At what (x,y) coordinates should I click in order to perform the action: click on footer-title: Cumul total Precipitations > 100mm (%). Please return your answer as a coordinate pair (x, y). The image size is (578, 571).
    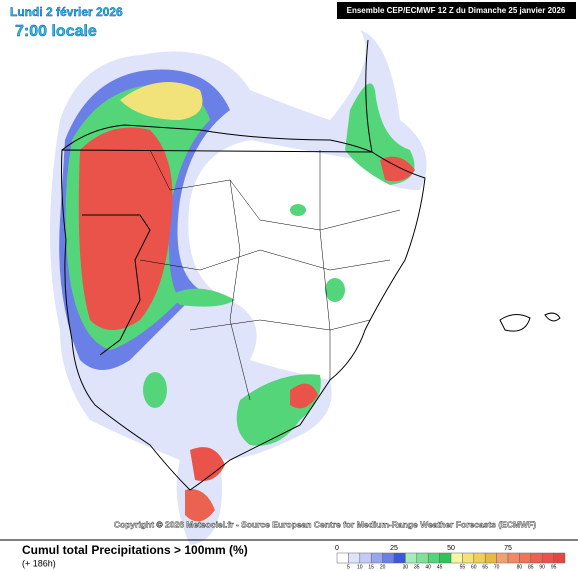
    Looking at the image, I should click on (135, 550).